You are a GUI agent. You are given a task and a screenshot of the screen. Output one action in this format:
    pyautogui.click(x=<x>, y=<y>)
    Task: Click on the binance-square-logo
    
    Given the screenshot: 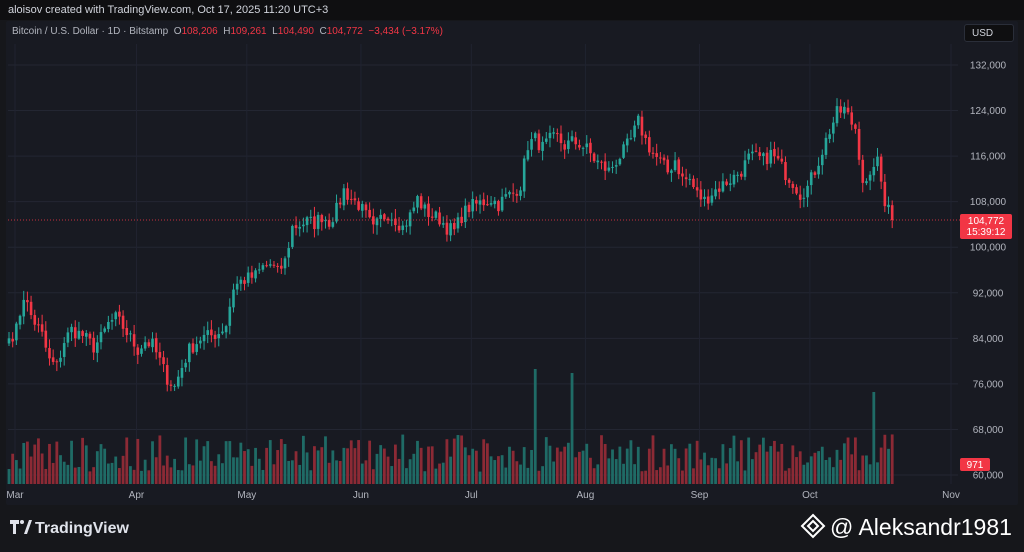 What is the action you would take?
    pyautogui.click(x=813, y=526)
    